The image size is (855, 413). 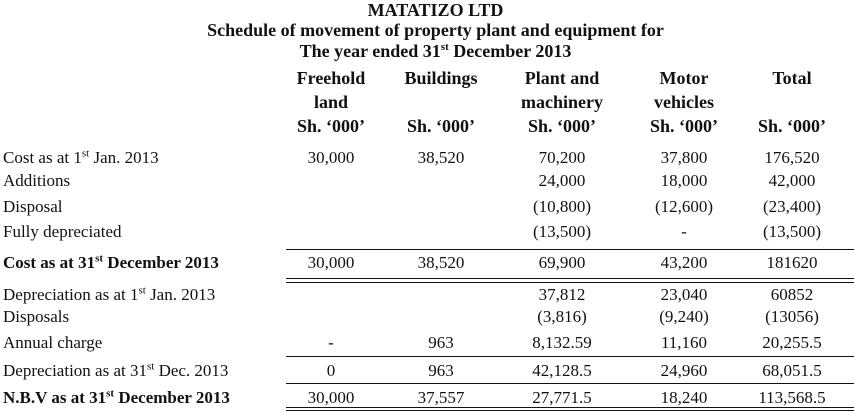 I want to click on column-name-line1: Total, so click(x=792, y=78).